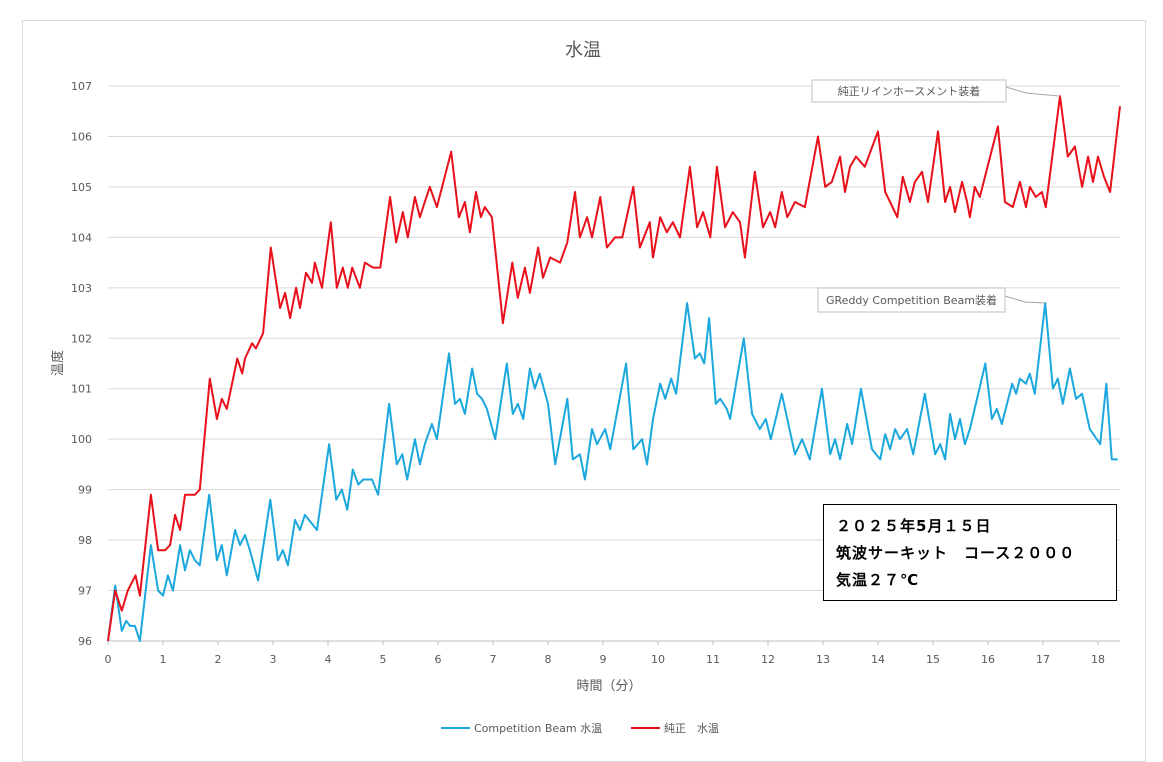 The height and width of the screenshot is (762, 1163). Describe the element at coordinates (548, 659) in the screenshot. I see `x-tick-label: 8` at that location.